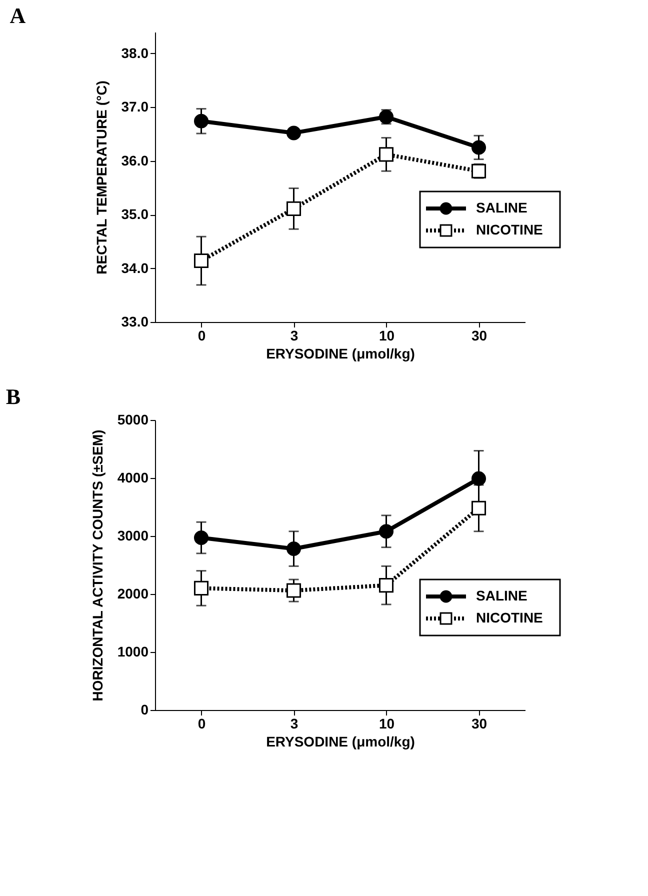 Image resolution: width=648 pixels, height=896 pixels. I want to click on y-axis-title: HORIZONTAL ACTIVITY COUNTS (±SEM), so click(97, 566).